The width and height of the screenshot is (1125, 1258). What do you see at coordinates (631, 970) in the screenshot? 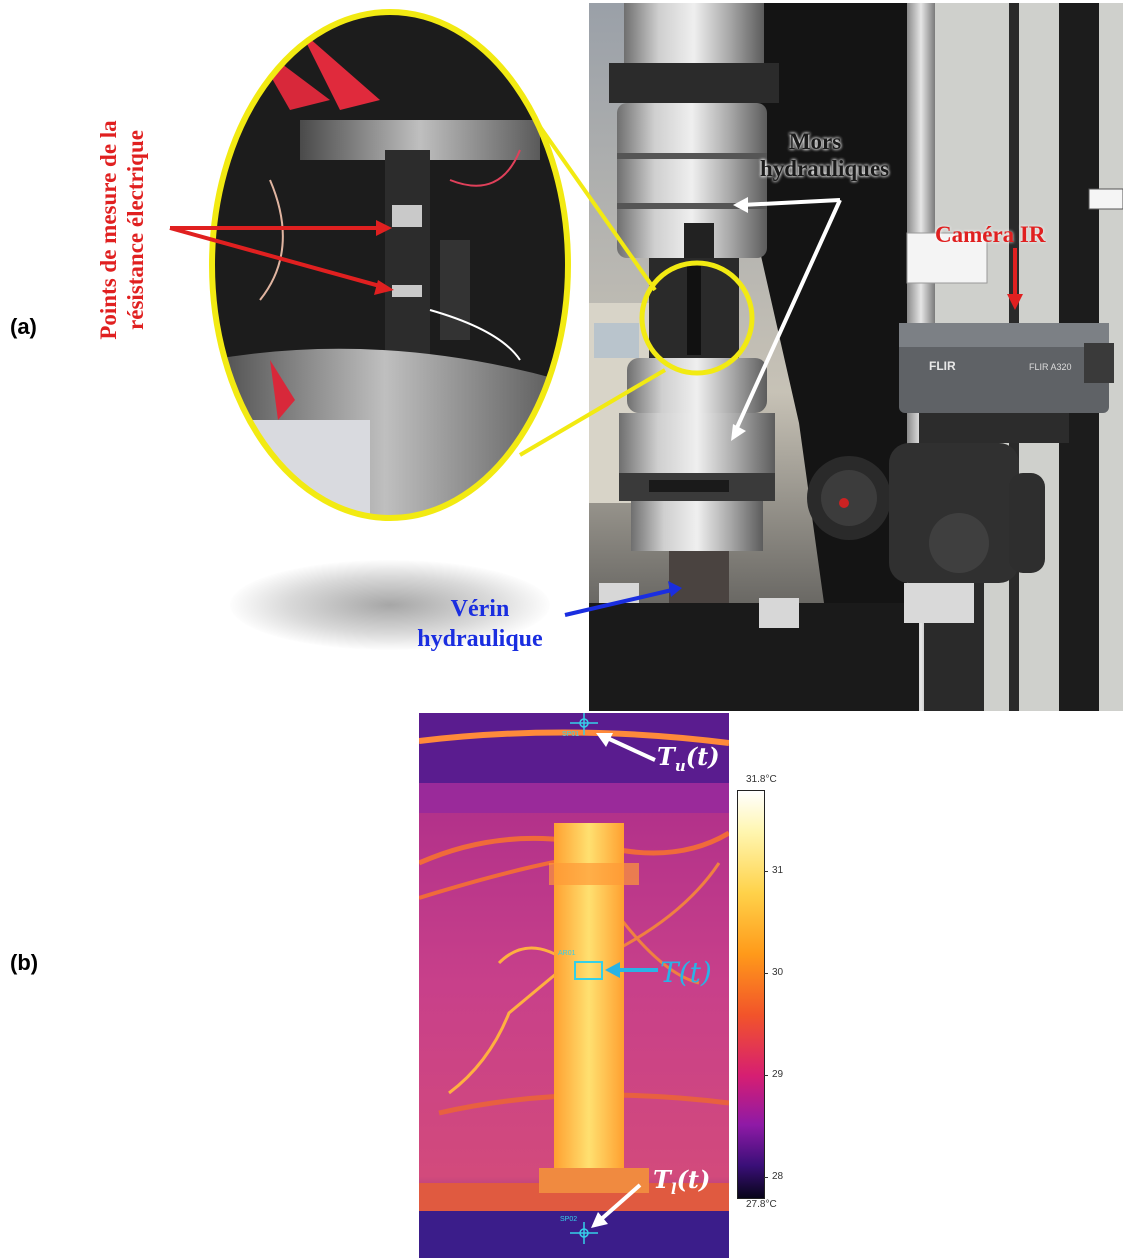
I see `t-center-arrow` at bounding box center [631, 970].